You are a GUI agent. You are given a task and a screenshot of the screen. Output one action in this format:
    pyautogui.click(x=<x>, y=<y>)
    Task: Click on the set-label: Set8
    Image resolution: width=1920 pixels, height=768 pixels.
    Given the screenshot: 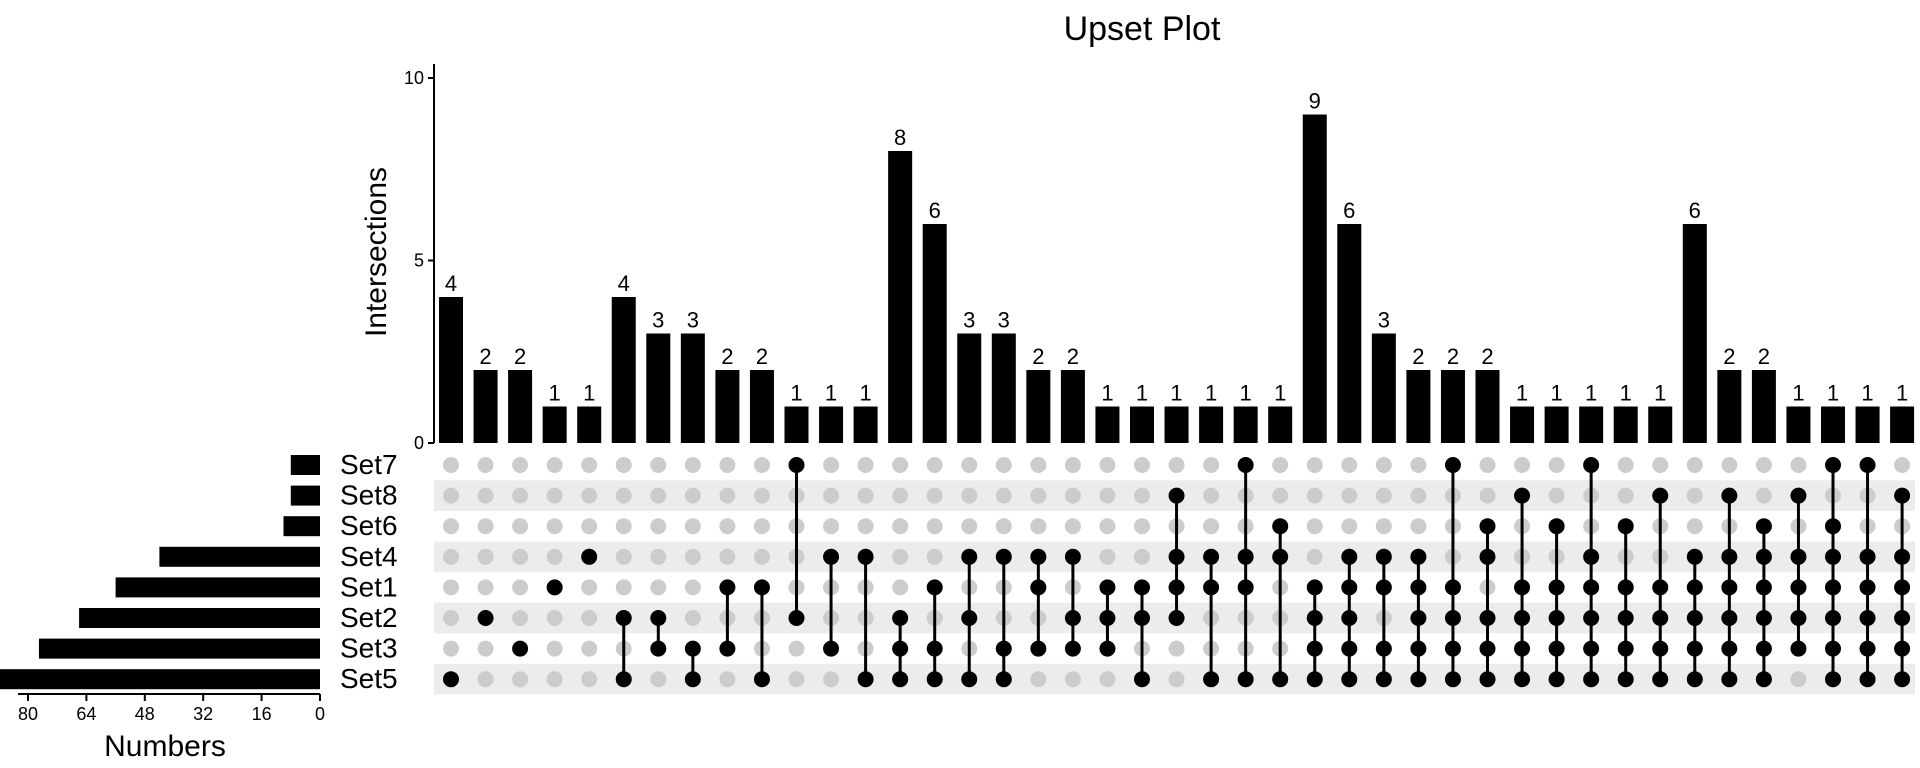 What is the action you would take?
    pyautogui.click(x=369, y=495)
    